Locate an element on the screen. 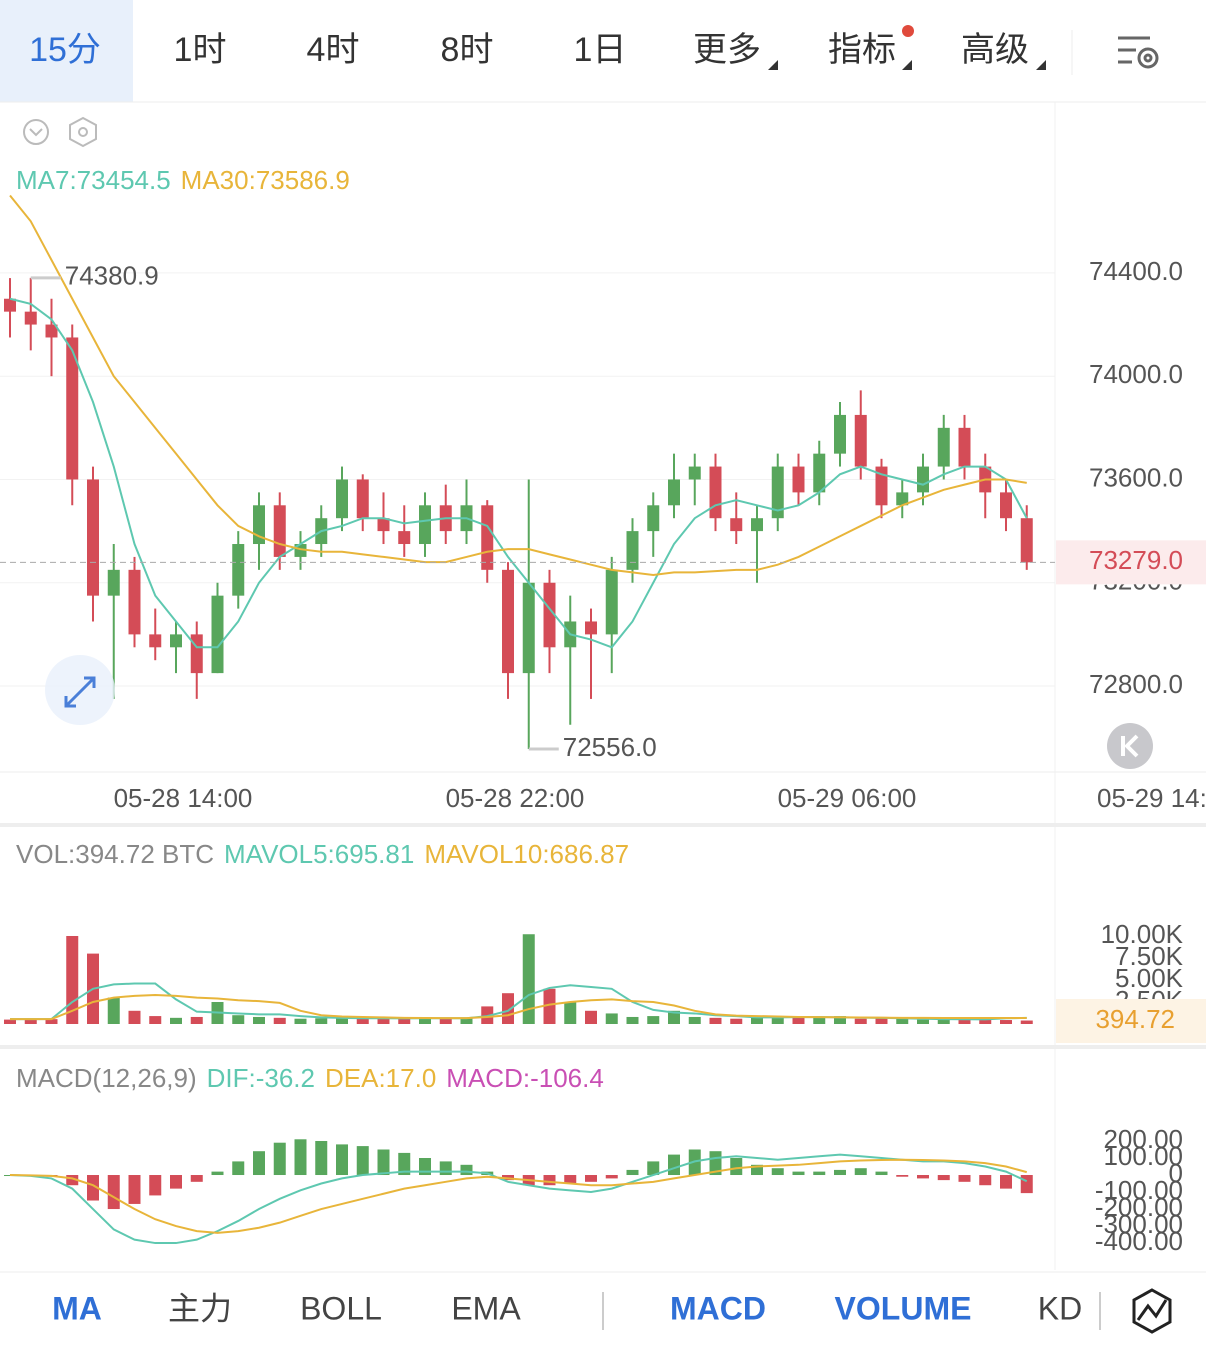  settings-hex-dot is located at coordinates (83, 132).